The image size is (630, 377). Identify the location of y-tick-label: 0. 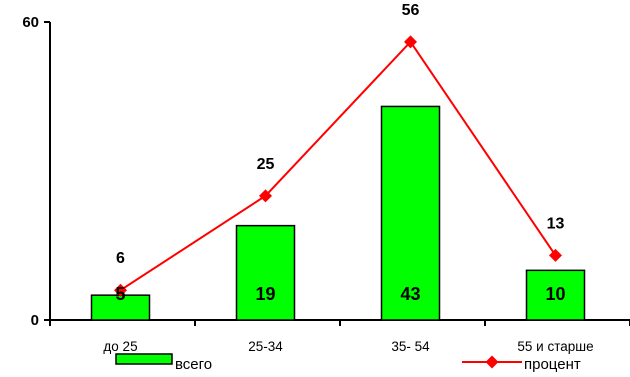
(35, 320).